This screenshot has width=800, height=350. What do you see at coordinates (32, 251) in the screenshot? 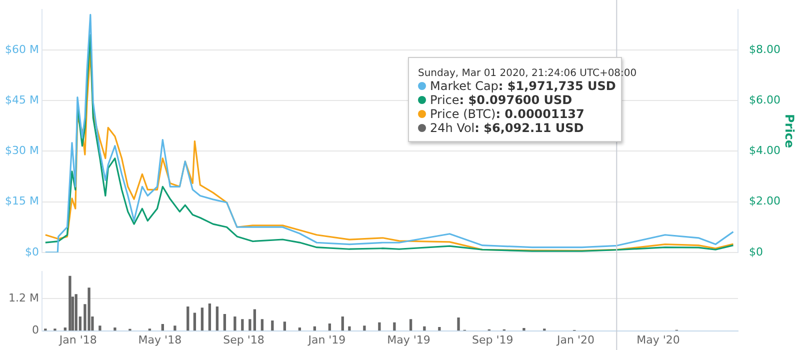
I see `y-tick-label: $0` at bounding box center [32, 251].